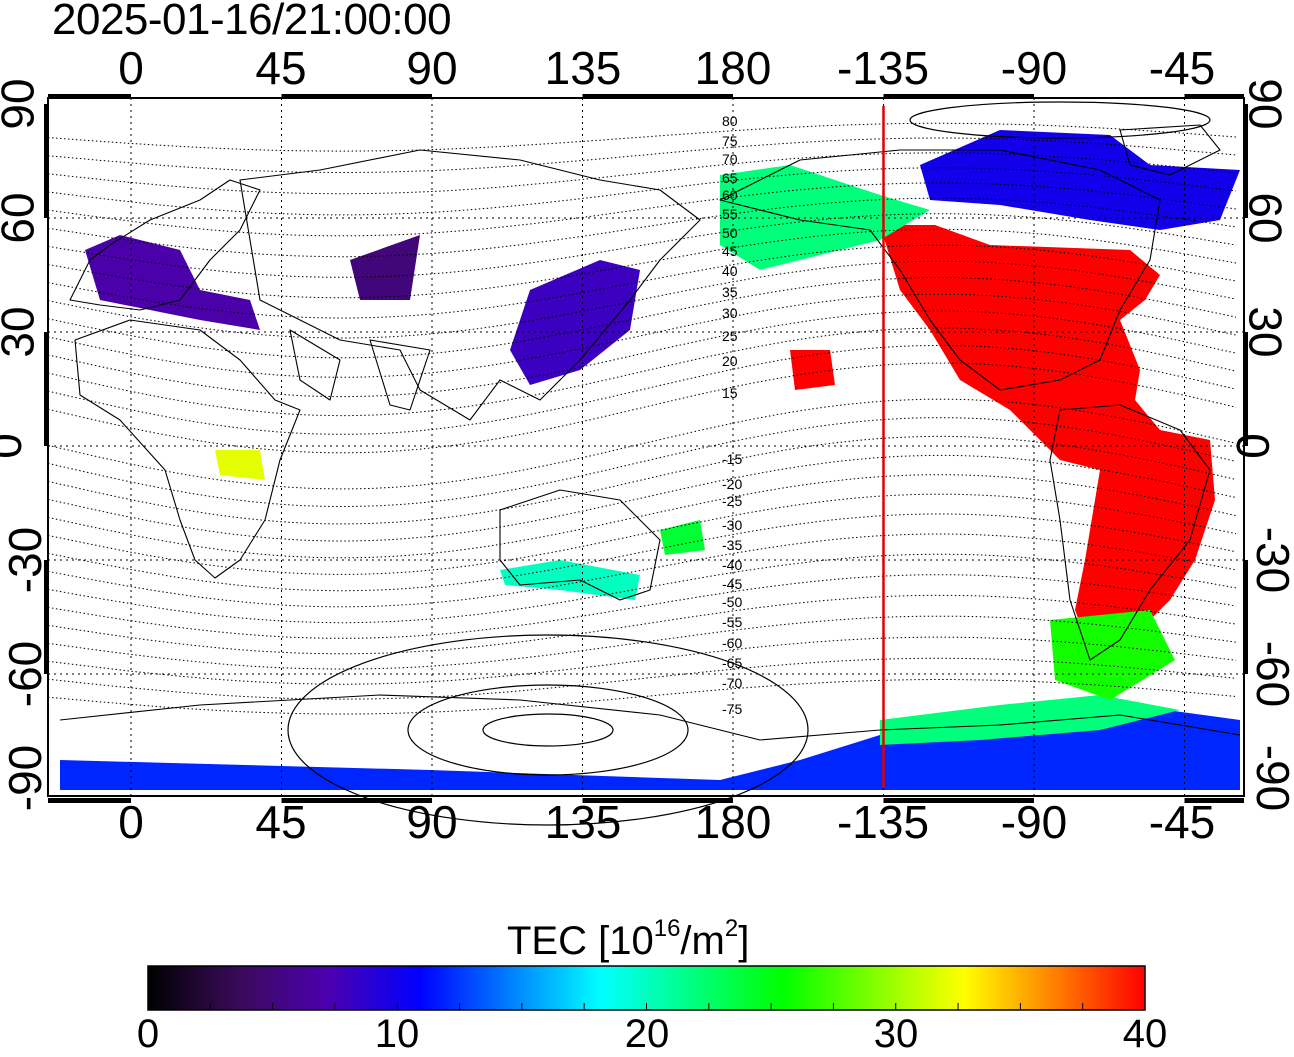 The image size is (1294, 1057). Describe the element at coordinates (1182, 68) in the screenshot. I see `top-longitude-tick: -45` at that location.